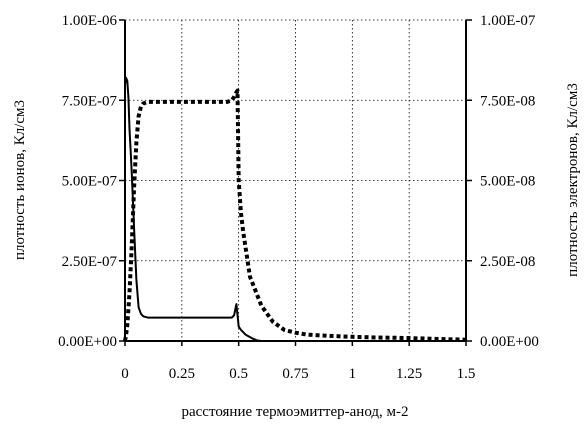 Image resolution: width=587 pixels, height=427 pixels. I want to click on left-y-tick-label: 2.50E-07, so click(90, 262).